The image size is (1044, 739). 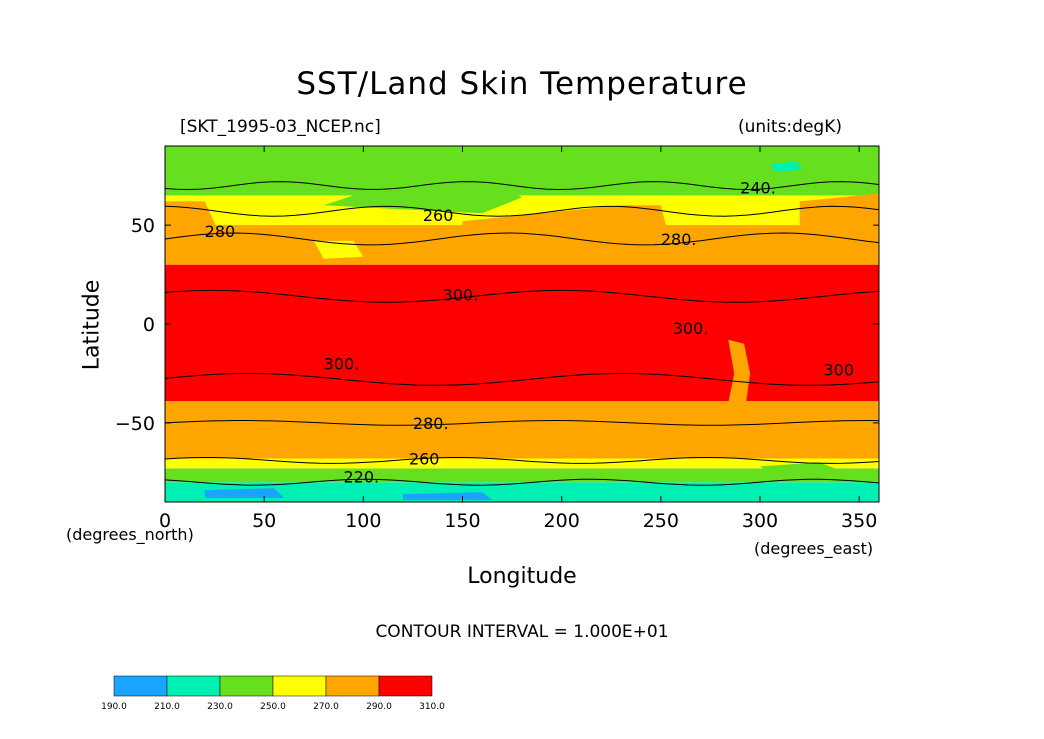 I want to click on colorbar-tick-label: 270.0, so click(x=326, y=707).